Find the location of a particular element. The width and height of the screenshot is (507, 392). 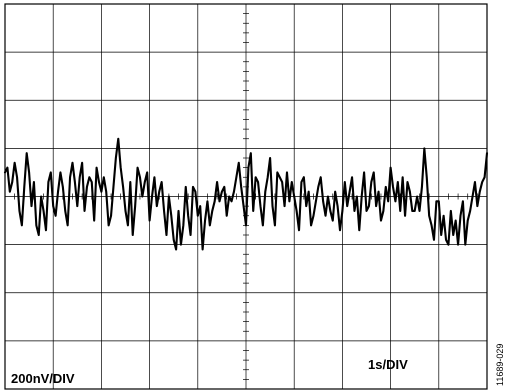

figure-id: 11689-029 is located at coordinates (500, 365).